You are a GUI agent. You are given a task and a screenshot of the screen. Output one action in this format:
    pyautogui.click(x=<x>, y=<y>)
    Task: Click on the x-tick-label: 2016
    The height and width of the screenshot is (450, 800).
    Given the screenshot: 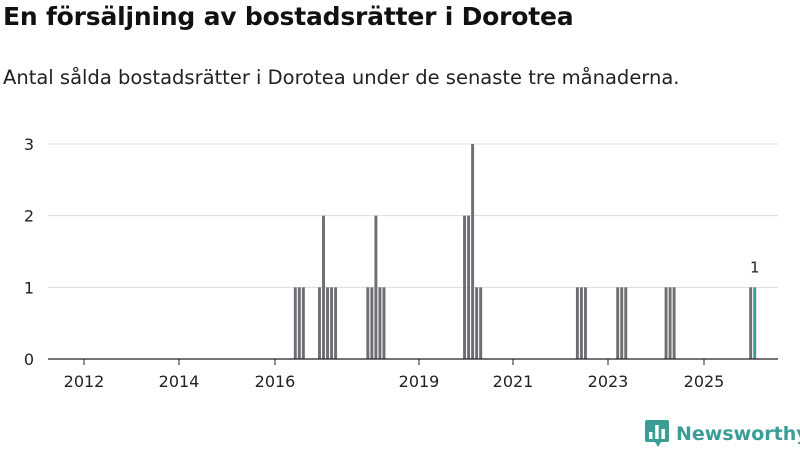 What is the action you would take?
    pyautogui.click(x=275, y=381)
    